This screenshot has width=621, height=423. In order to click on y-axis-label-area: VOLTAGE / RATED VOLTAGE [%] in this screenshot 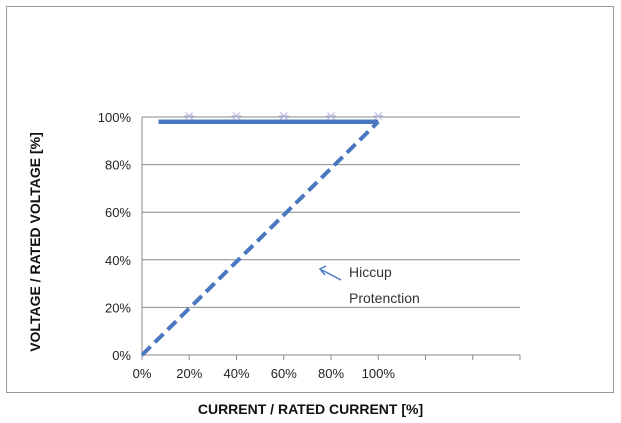, I will do `click(35, 199)`.